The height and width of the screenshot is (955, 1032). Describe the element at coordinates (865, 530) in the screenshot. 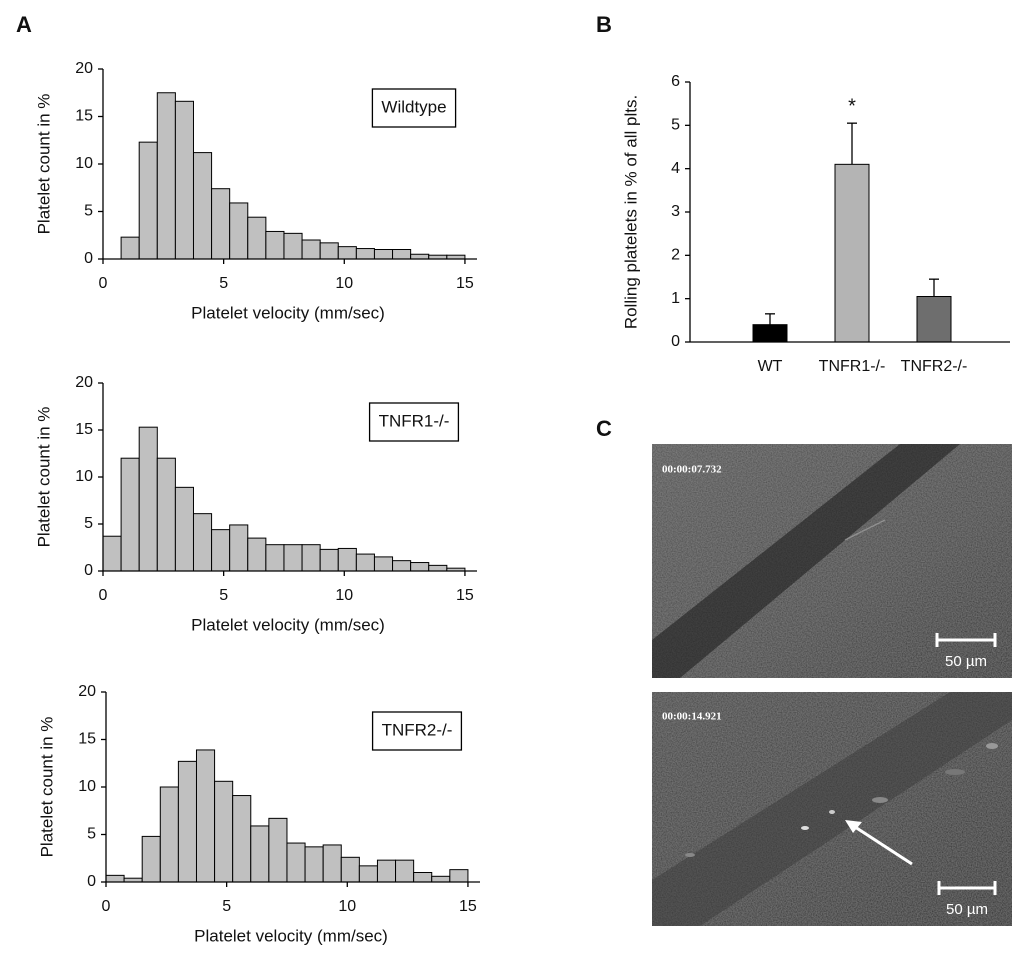

I see `streak` at that location.